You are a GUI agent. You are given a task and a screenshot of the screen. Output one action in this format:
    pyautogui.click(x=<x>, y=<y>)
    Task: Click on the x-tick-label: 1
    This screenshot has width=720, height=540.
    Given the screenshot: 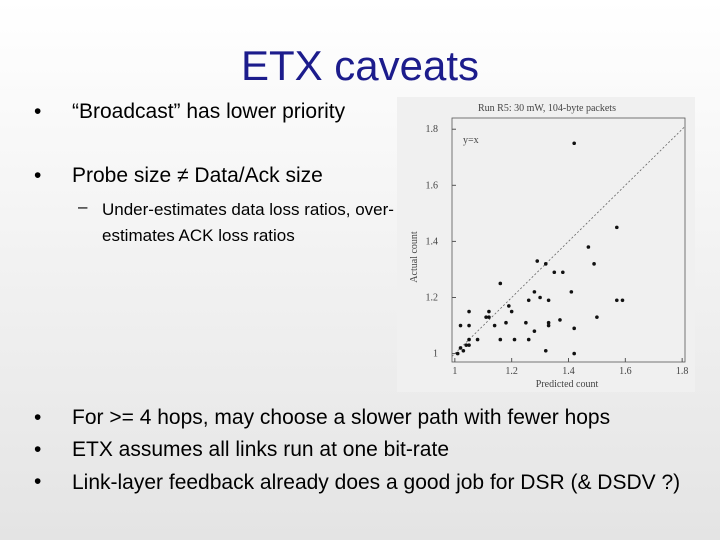 What is the action you would take?
    pyautogui.click(x=454, y=371)
    